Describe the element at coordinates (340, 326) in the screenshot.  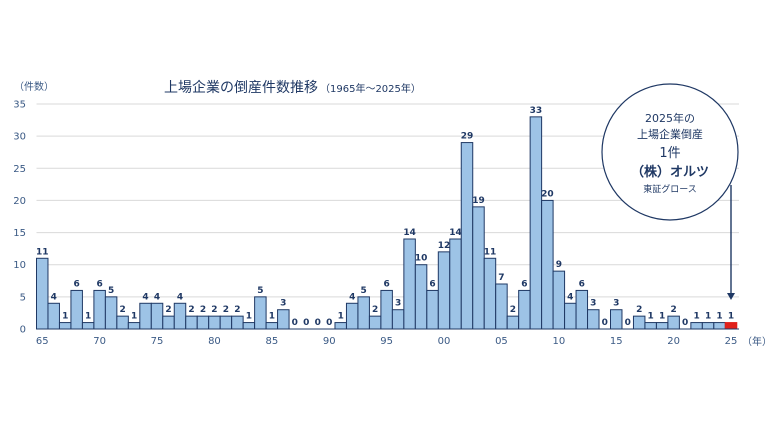
I see `bar-1991` at that location.